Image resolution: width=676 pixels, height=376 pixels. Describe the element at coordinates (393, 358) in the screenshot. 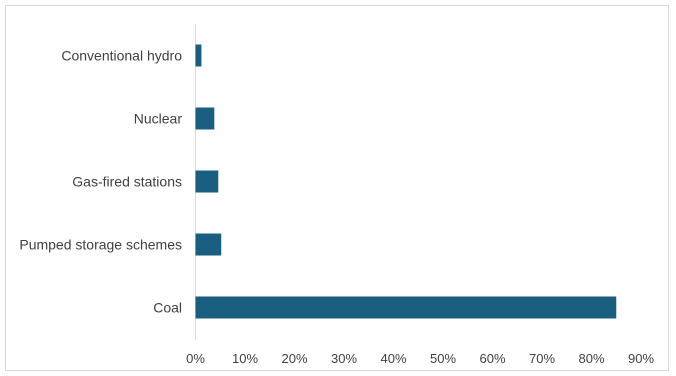

I see `x-tick-label-40: 40%` at that location.